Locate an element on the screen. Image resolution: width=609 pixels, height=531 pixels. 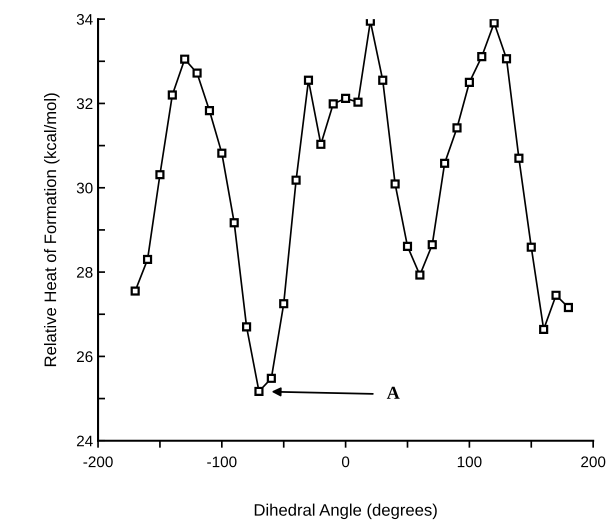
y-tick-label: 30 is located at coordinates (84, 188).